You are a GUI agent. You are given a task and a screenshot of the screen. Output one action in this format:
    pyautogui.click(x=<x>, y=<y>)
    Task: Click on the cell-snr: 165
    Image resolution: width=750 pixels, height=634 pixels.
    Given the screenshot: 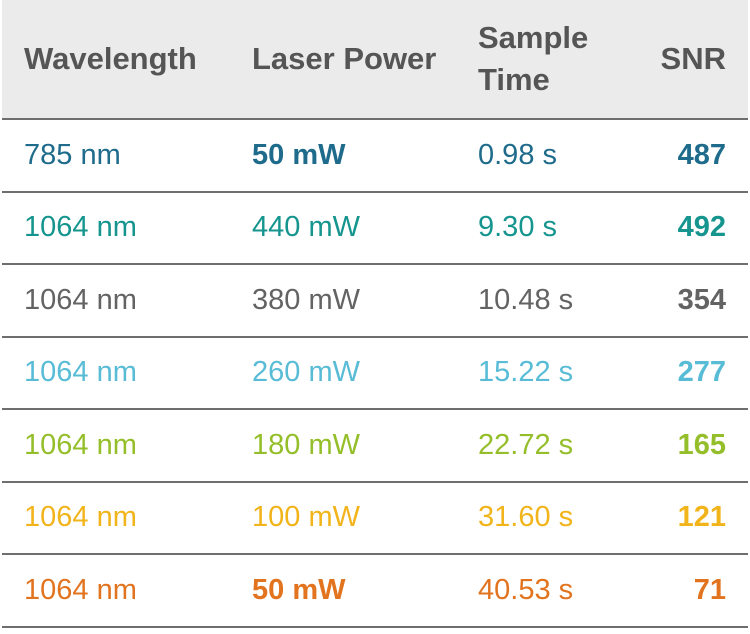 What is the action you would take?
    pyautogui.click(x=701, y=444)
    